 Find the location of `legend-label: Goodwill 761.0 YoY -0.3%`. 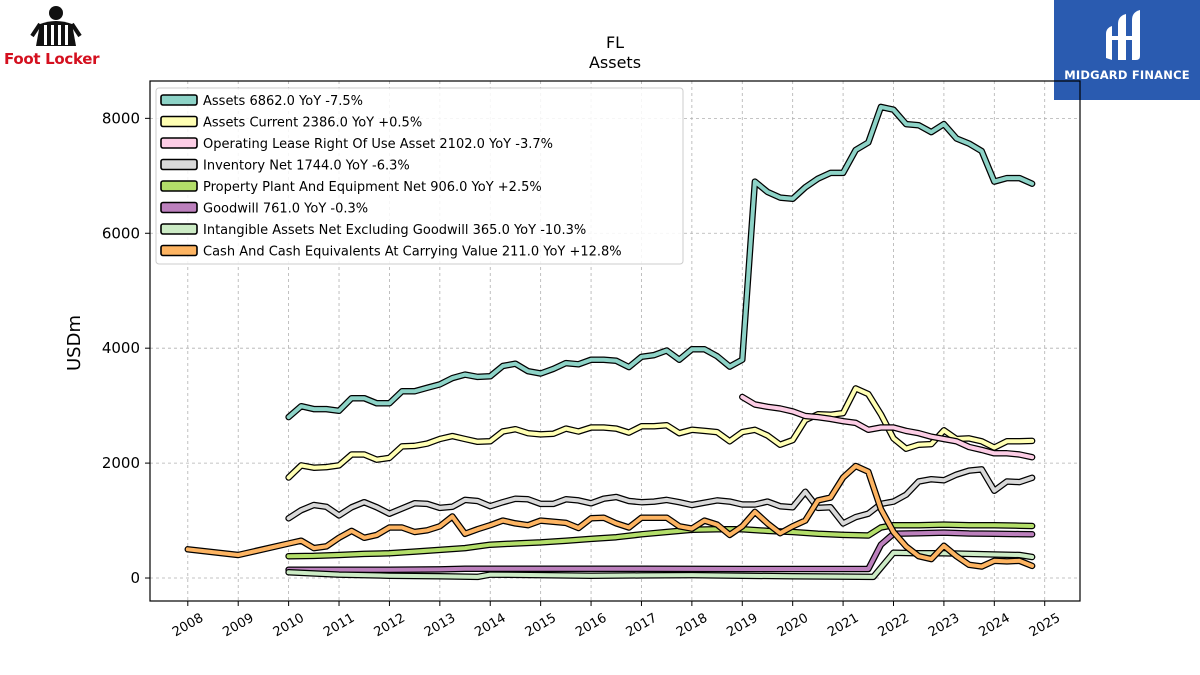

legend-label: Goodwill 761.0 YoY -0.3% is located at coordinates (285, 209).